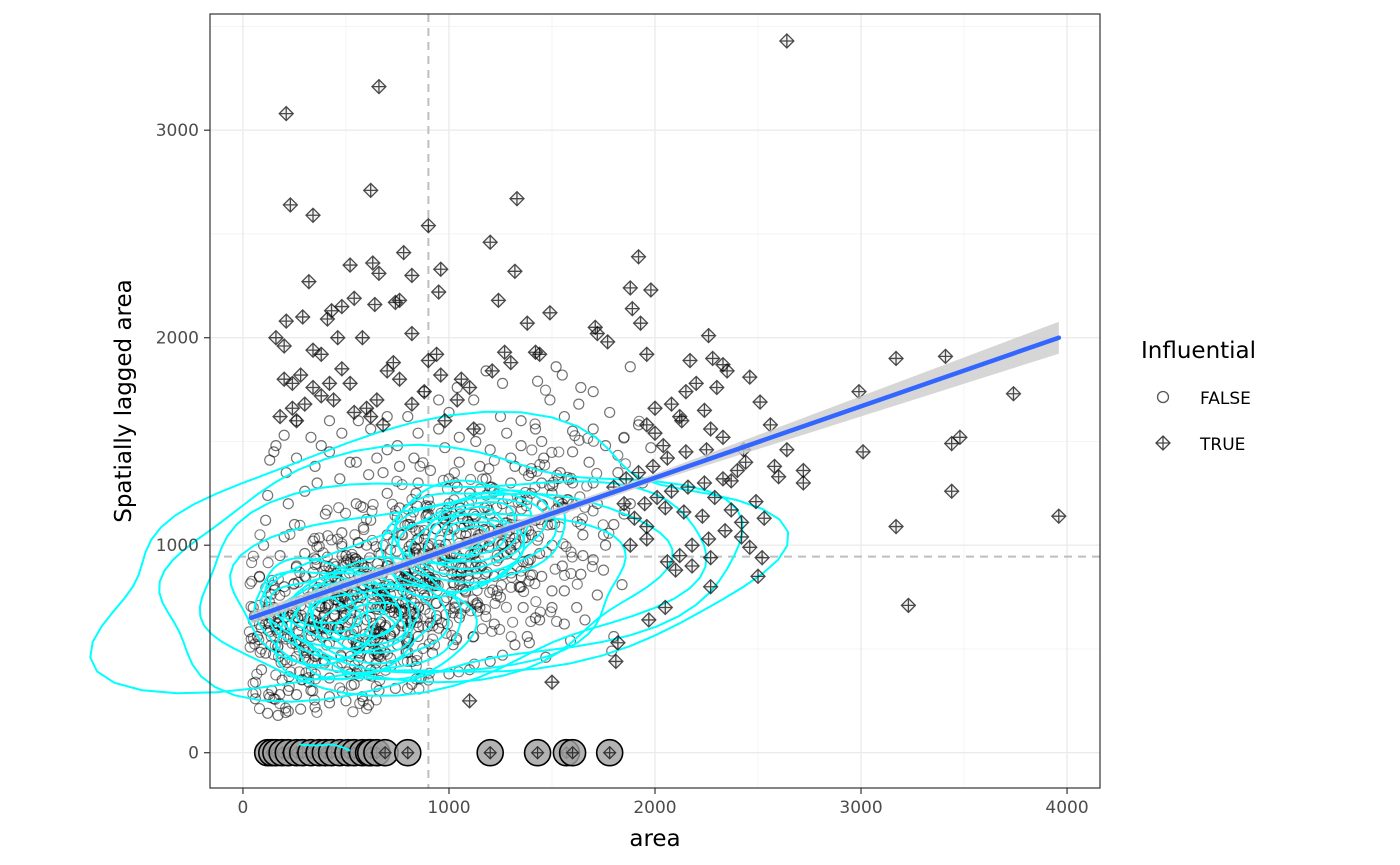  Describe the element at coordinates (438, 752) in the screenshot. I see `zero-lag-markers` at that location.